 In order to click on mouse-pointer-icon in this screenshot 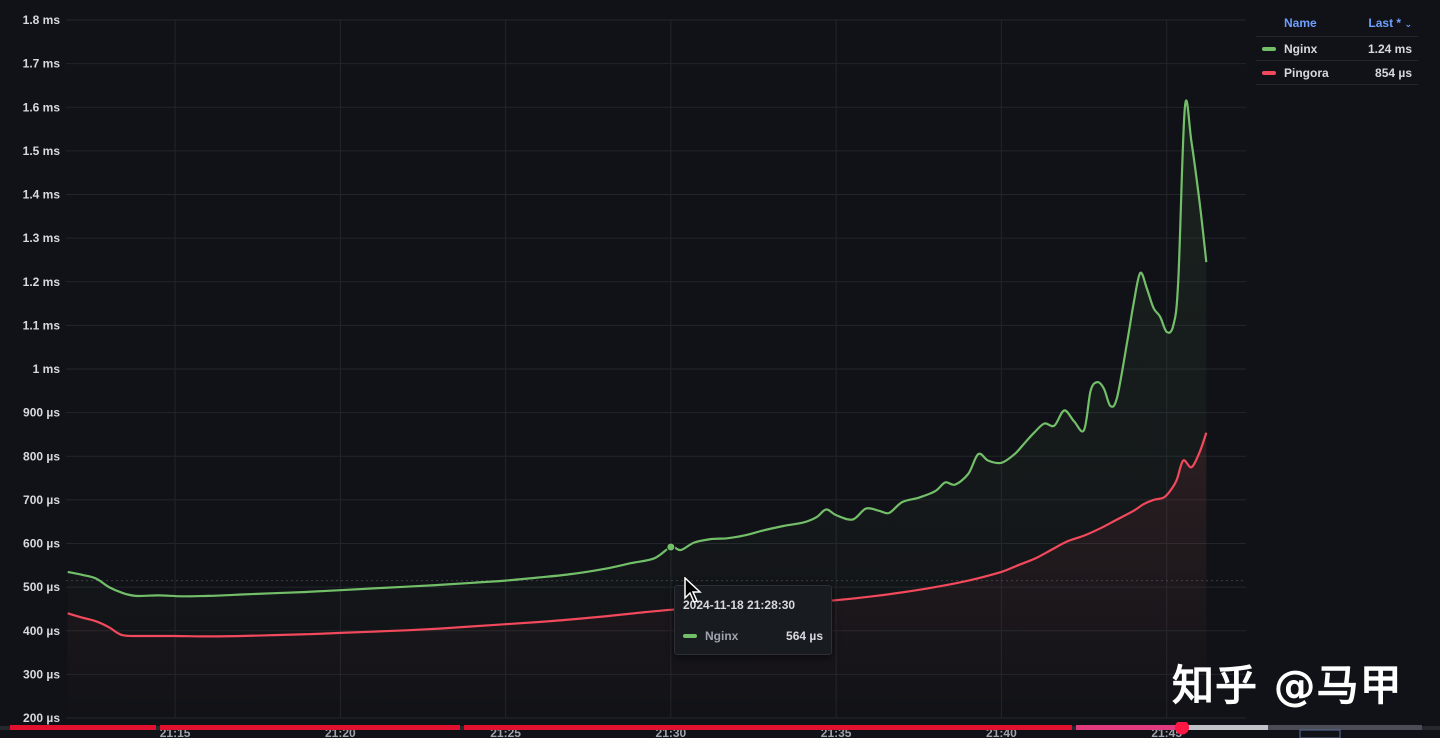, I will do `click(693, 590)`.